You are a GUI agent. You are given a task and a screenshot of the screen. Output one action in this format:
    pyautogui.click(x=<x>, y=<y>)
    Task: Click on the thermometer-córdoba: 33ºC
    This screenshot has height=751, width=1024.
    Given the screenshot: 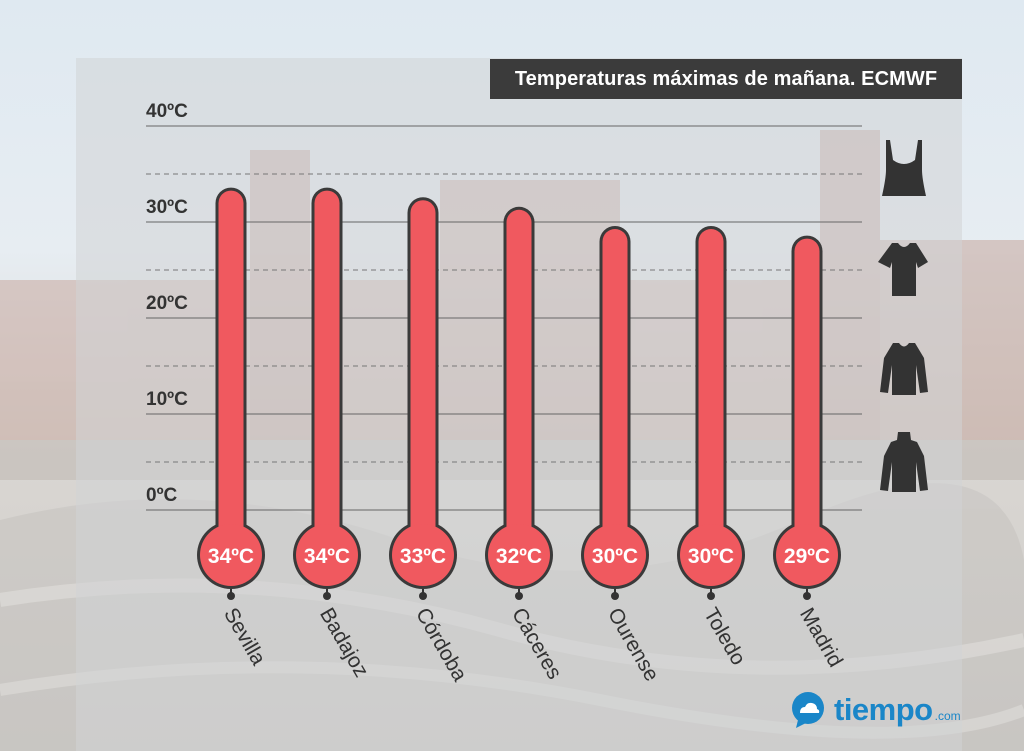 What is the action you would take?
    pyautogui.click(x=423, y=398)
    